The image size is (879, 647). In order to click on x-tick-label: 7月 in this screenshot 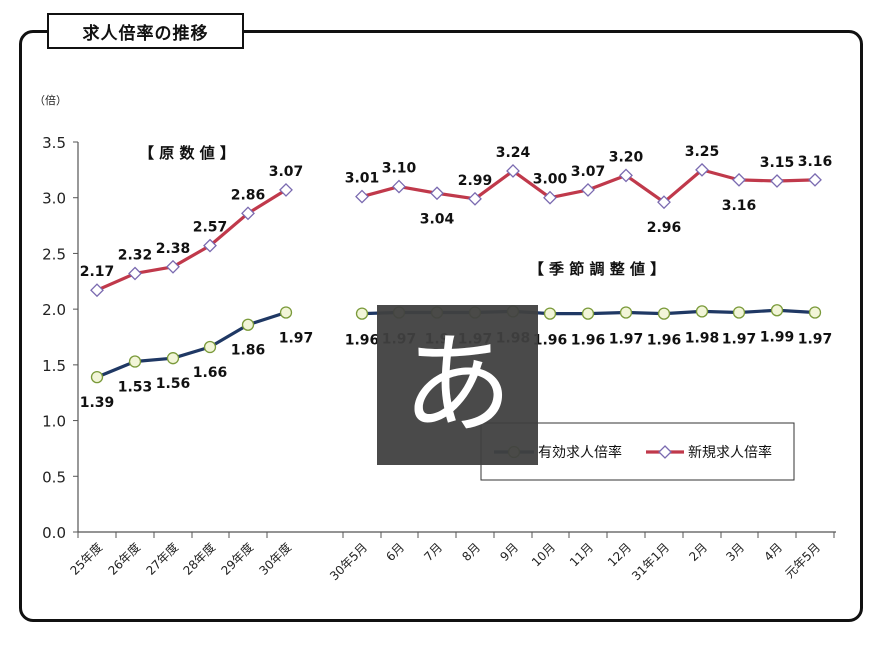, I will do `click(433, 552)`.